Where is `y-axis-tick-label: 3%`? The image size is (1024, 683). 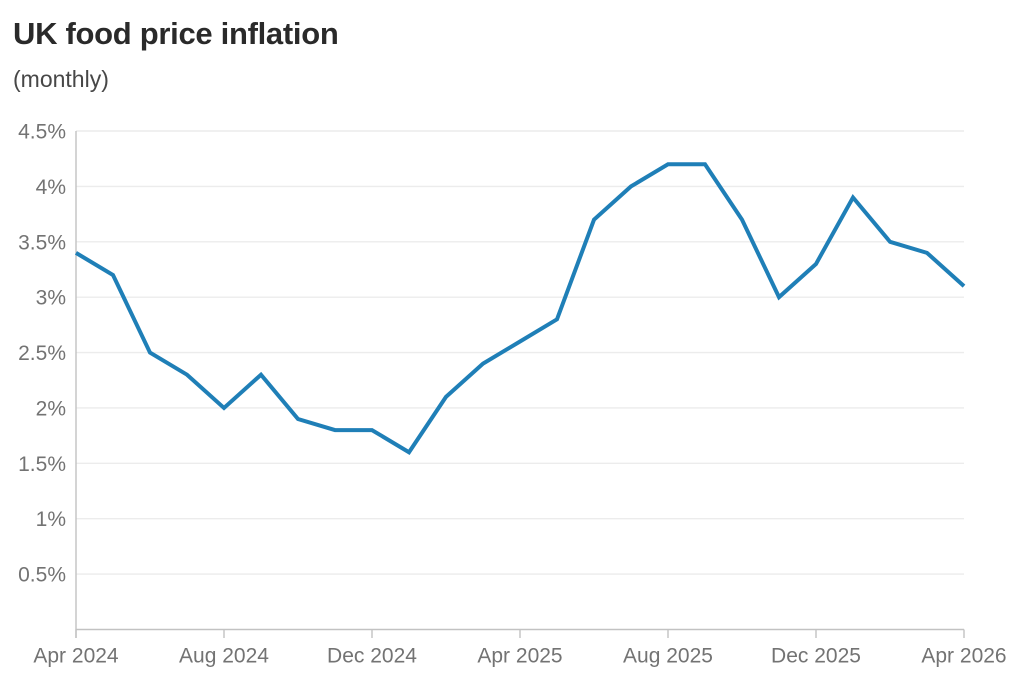 y-axis-tick-label: 3% is located at coordinates (51, 298).